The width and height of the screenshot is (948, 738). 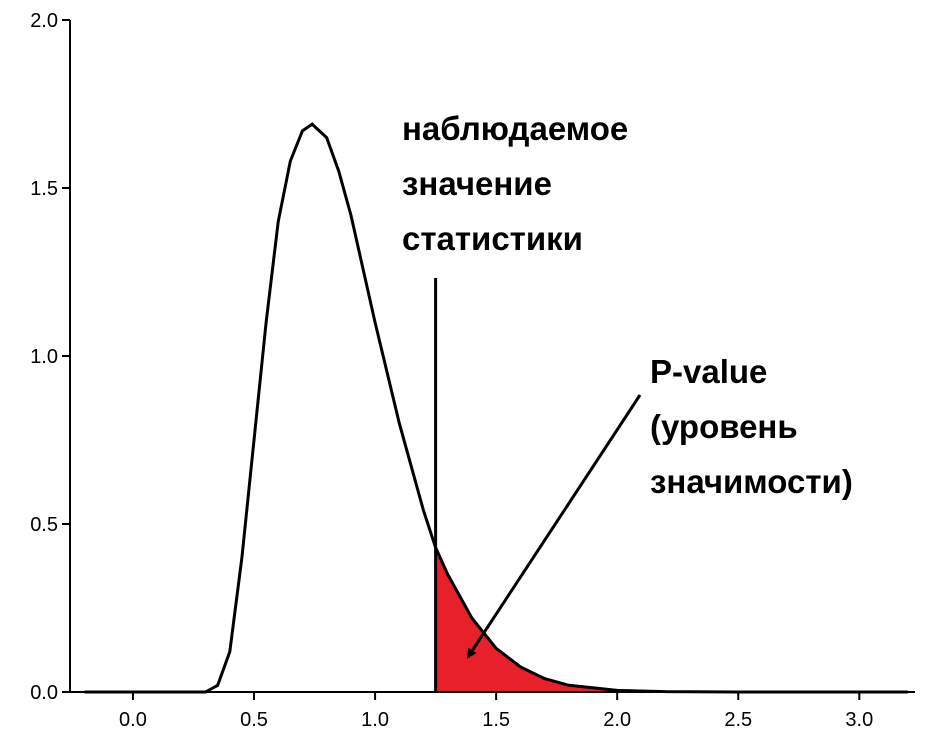 What do you see at coordinates (44, 21) in the screenshot?
I see `y-tick-label: 2.0` at bounding box center [44, 21].